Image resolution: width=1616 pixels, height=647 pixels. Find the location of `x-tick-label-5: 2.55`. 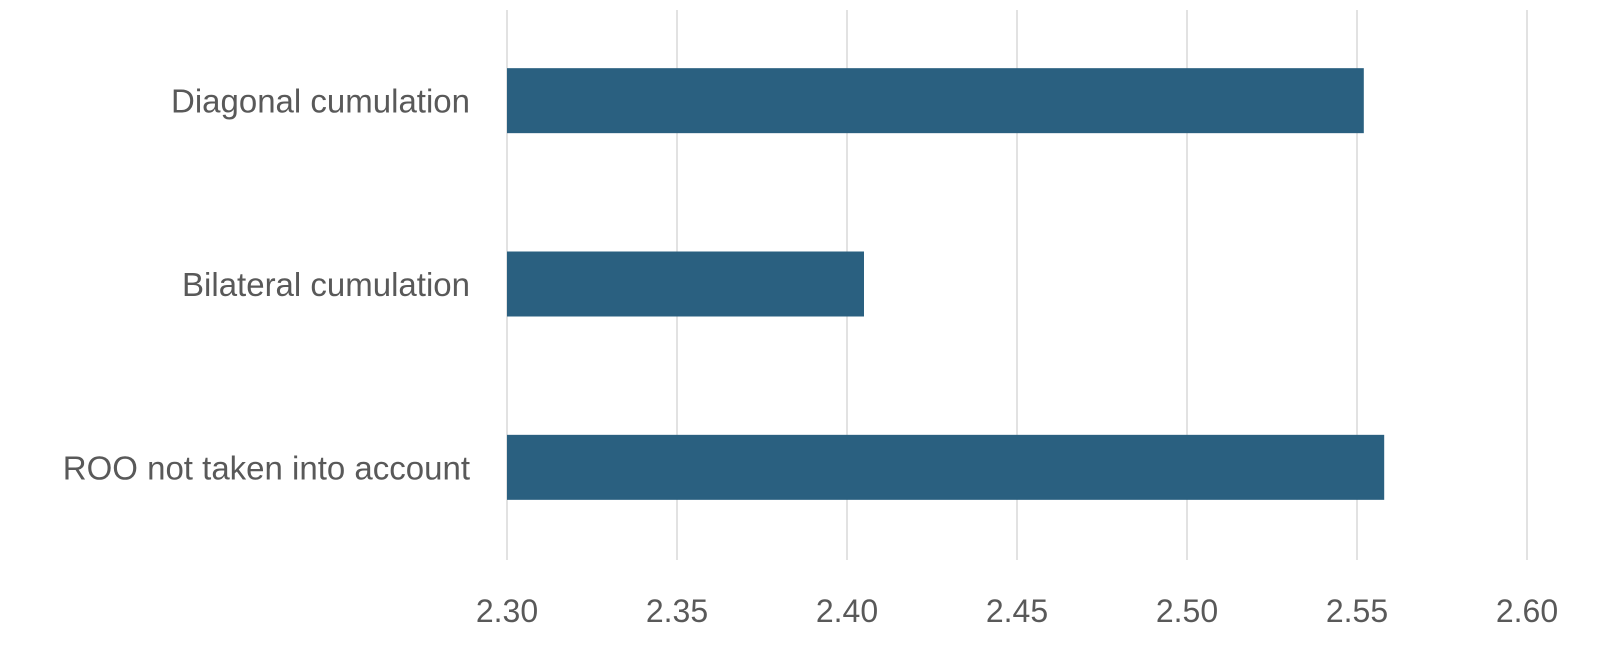

x-tick-label-5: 2.55 is located at coordinates (1357, 611).